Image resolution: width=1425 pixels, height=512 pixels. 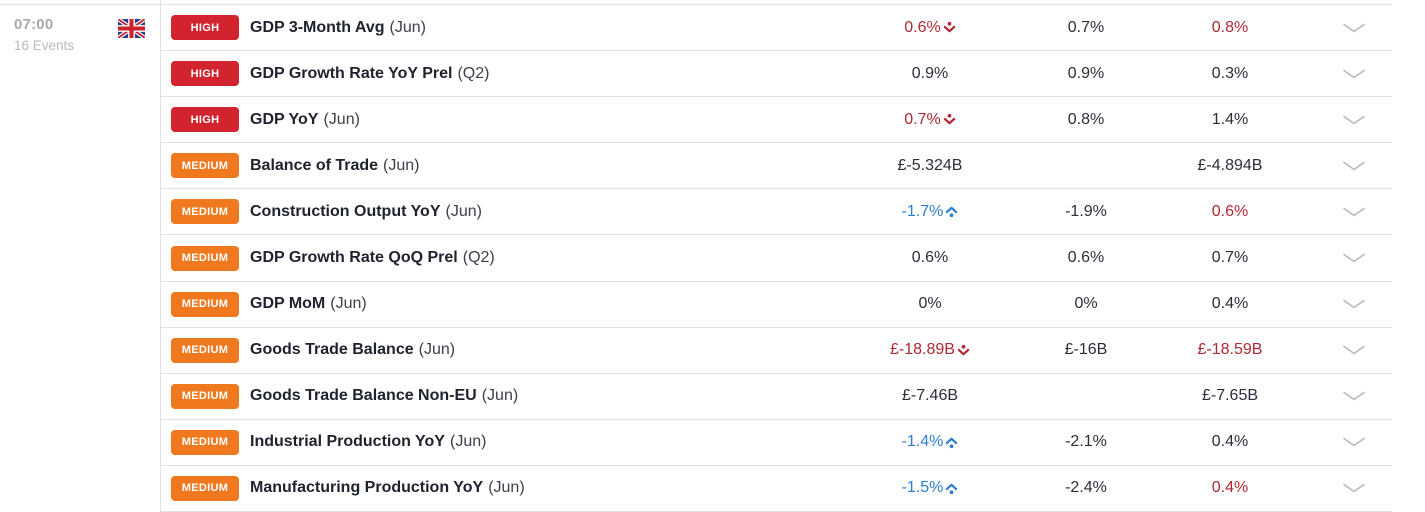 What do you see at coordinates (288, 304) in the screenshot?
I see `event-name: GDP MoM` at bounding box center [288, 304].